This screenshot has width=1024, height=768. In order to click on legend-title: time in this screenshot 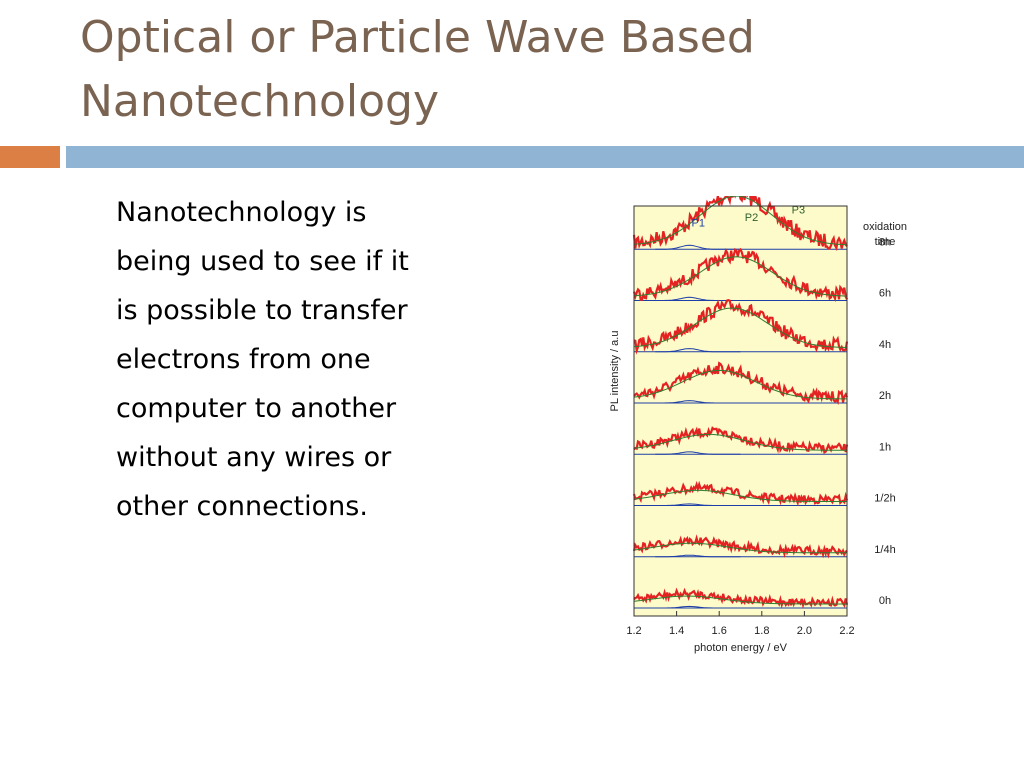, I will do `click(885, 242)`.